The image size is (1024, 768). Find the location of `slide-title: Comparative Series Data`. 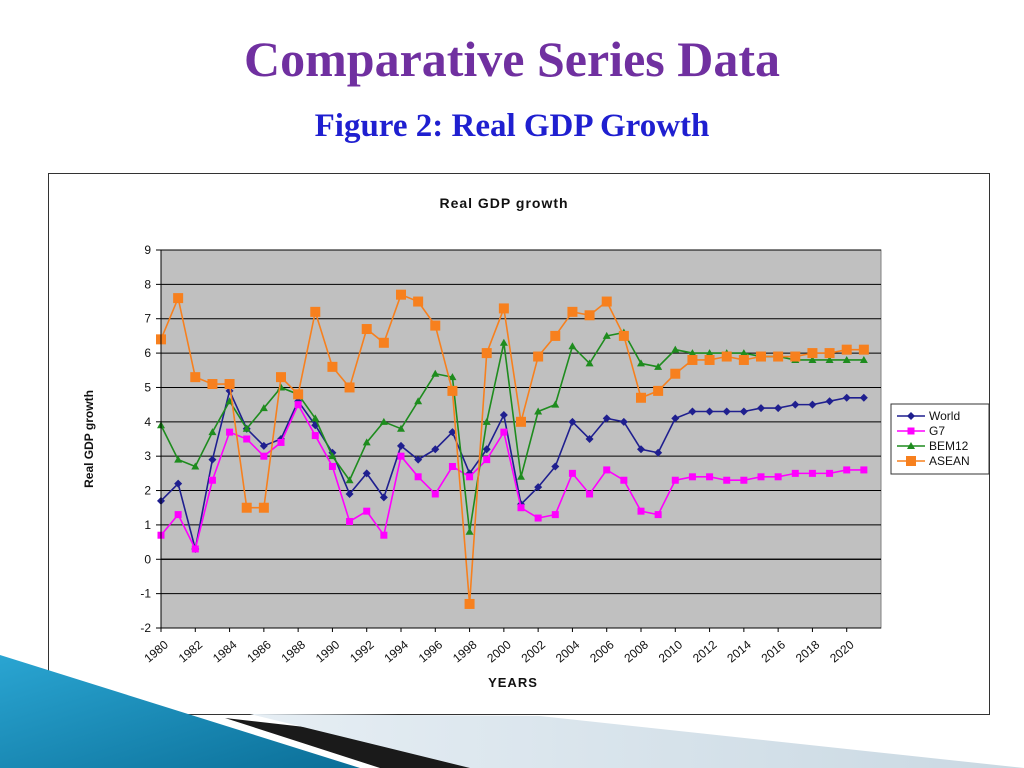

slide-title: Comparative Series Data is located at coordinates (512, 59).